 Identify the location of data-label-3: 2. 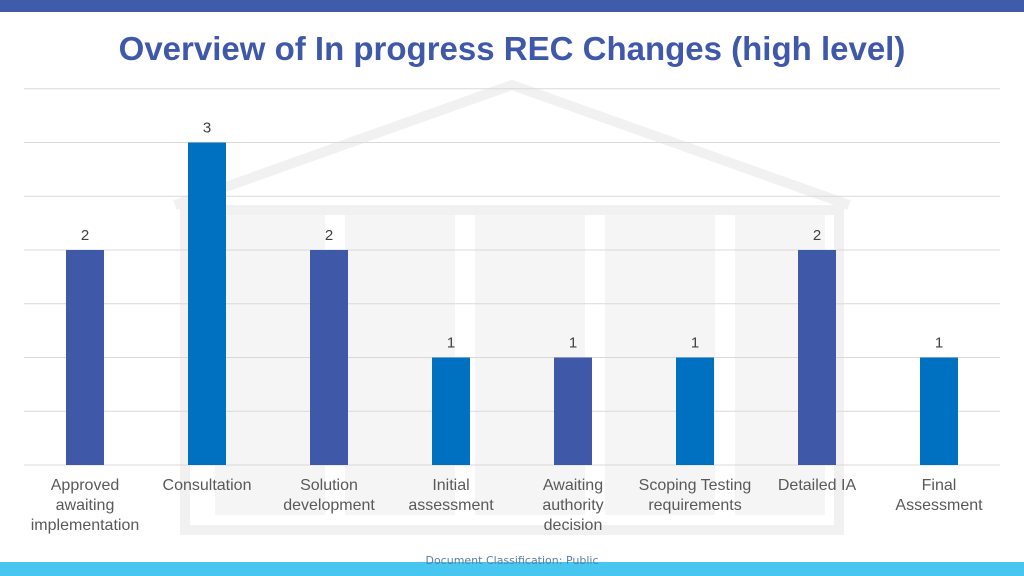
(329, 235).